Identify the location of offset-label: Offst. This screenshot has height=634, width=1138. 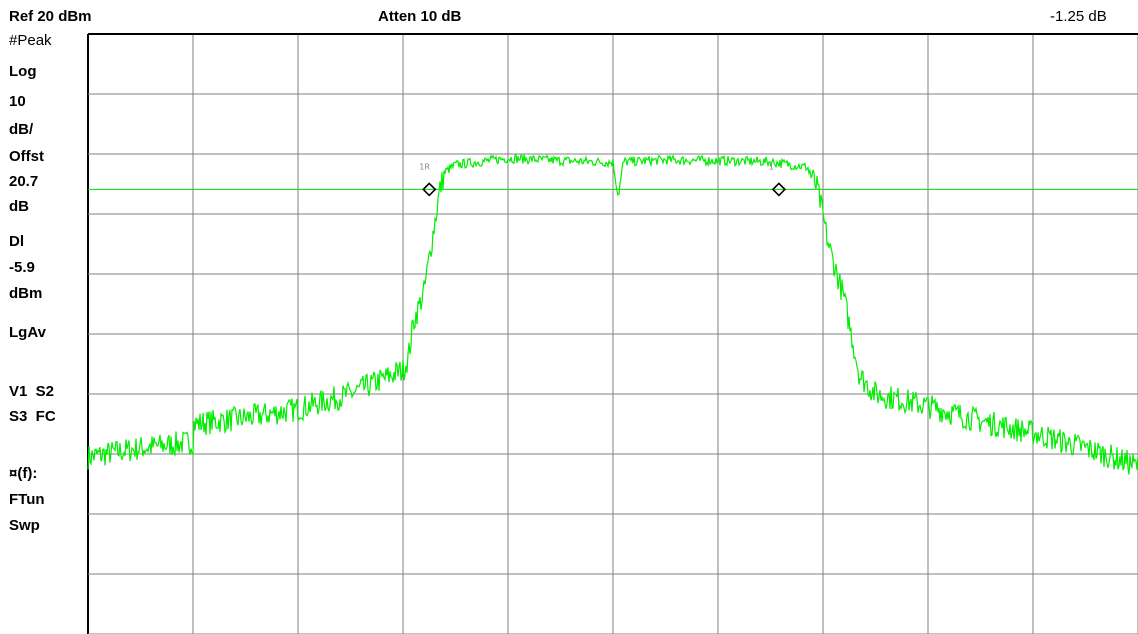
(26, 156).